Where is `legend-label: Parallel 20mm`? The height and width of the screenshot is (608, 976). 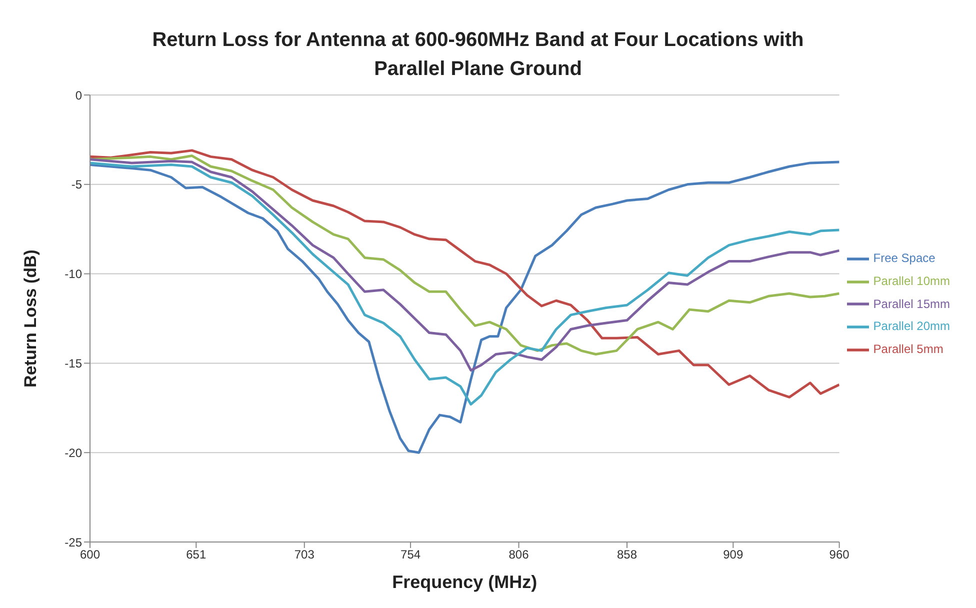
legend-label: Parallel 20mm is located at coordinates (911, 326).